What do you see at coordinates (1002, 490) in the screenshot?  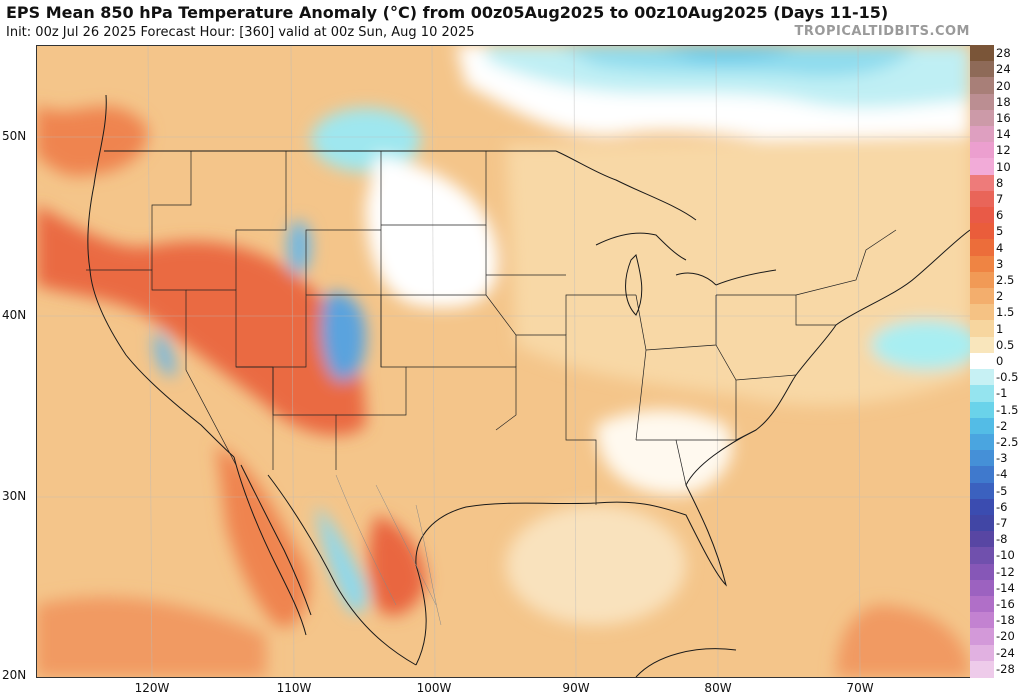 I see `colorbar-tick-label: -5` at bounding box center [1002, 490].